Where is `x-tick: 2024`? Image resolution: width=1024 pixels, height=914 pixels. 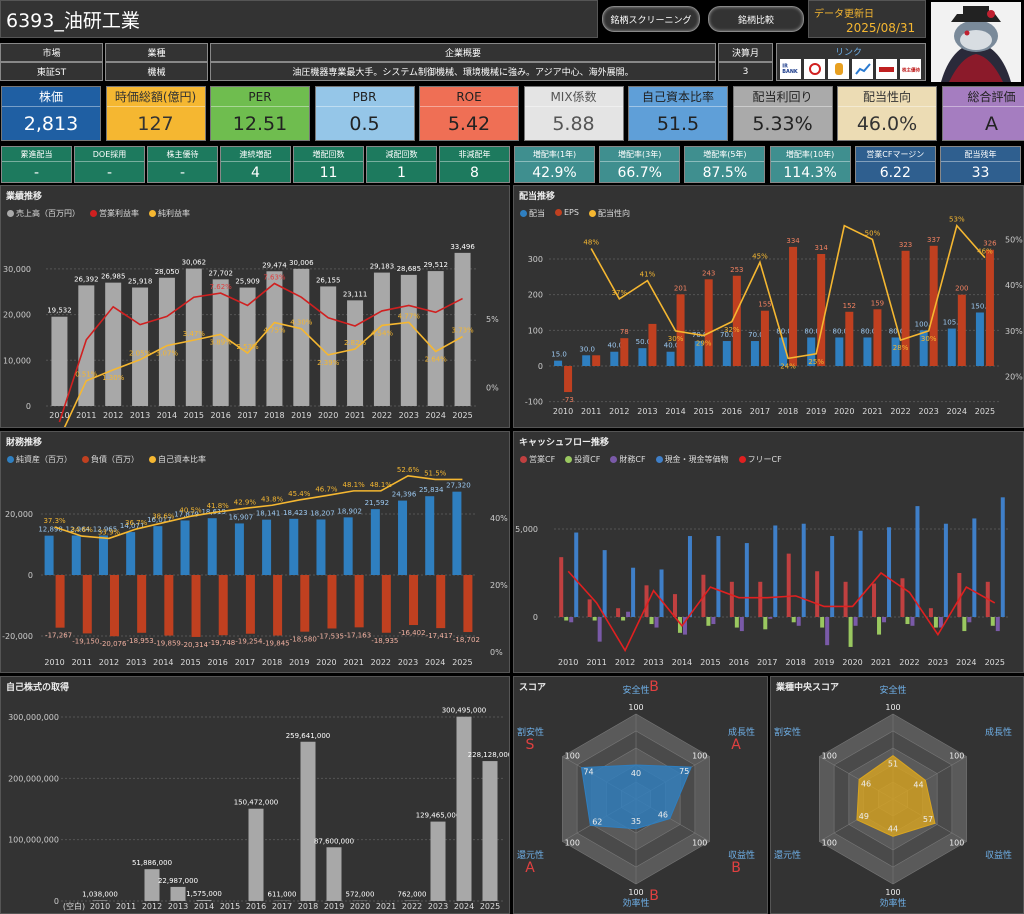
x-tick: 2024 is located at coordinates (966, 662).